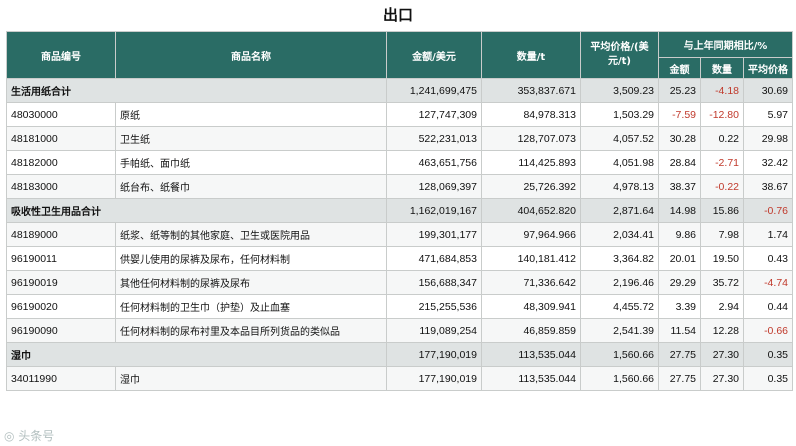  What do you see at coordinates (61, 378) in the screenshot?
I see `code-cell: 34011990` at bounding box center [61, 378].